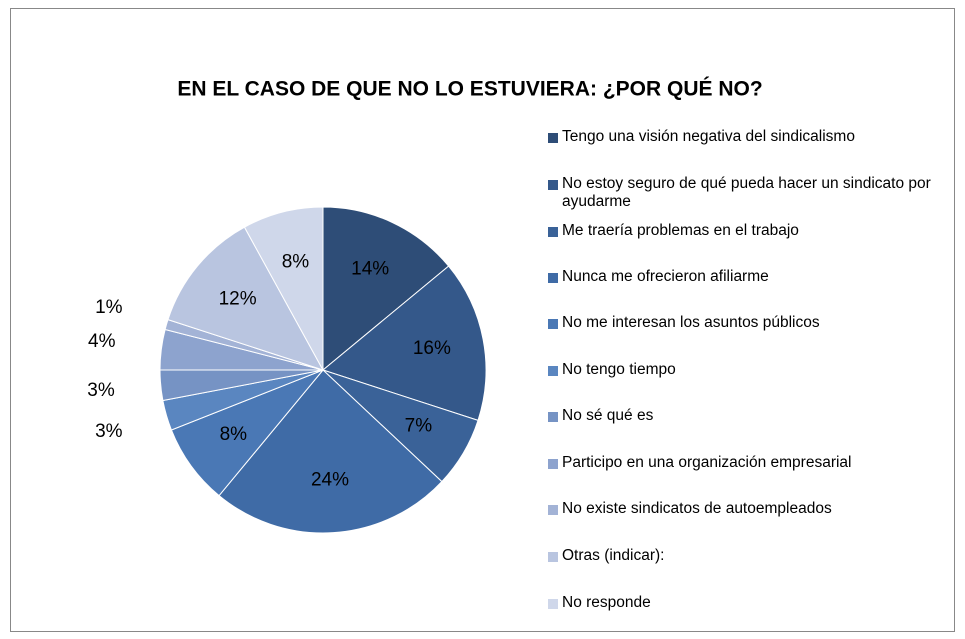  I want to click on legend-label: Me traería problemas en el trabajo, so click(680, 230).